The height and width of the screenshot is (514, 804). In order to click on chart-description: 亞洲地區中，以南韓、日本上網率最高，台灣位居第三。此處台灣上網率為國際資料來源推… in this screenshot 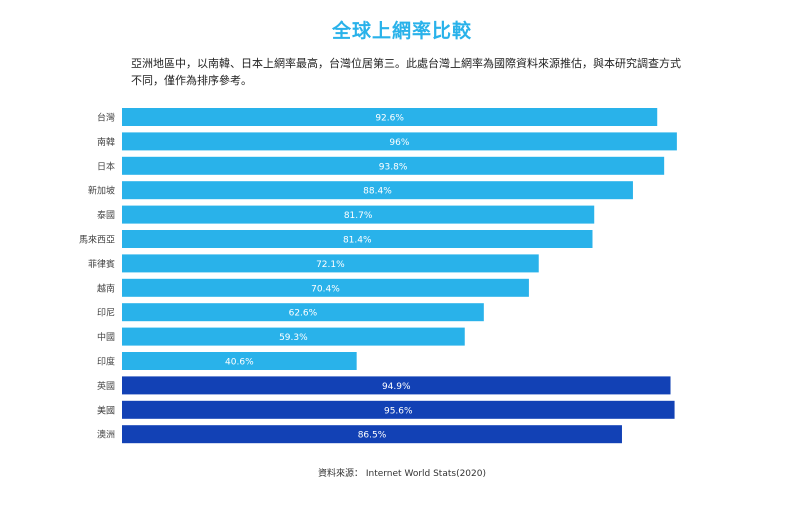, I will do `click(406, 72)`.